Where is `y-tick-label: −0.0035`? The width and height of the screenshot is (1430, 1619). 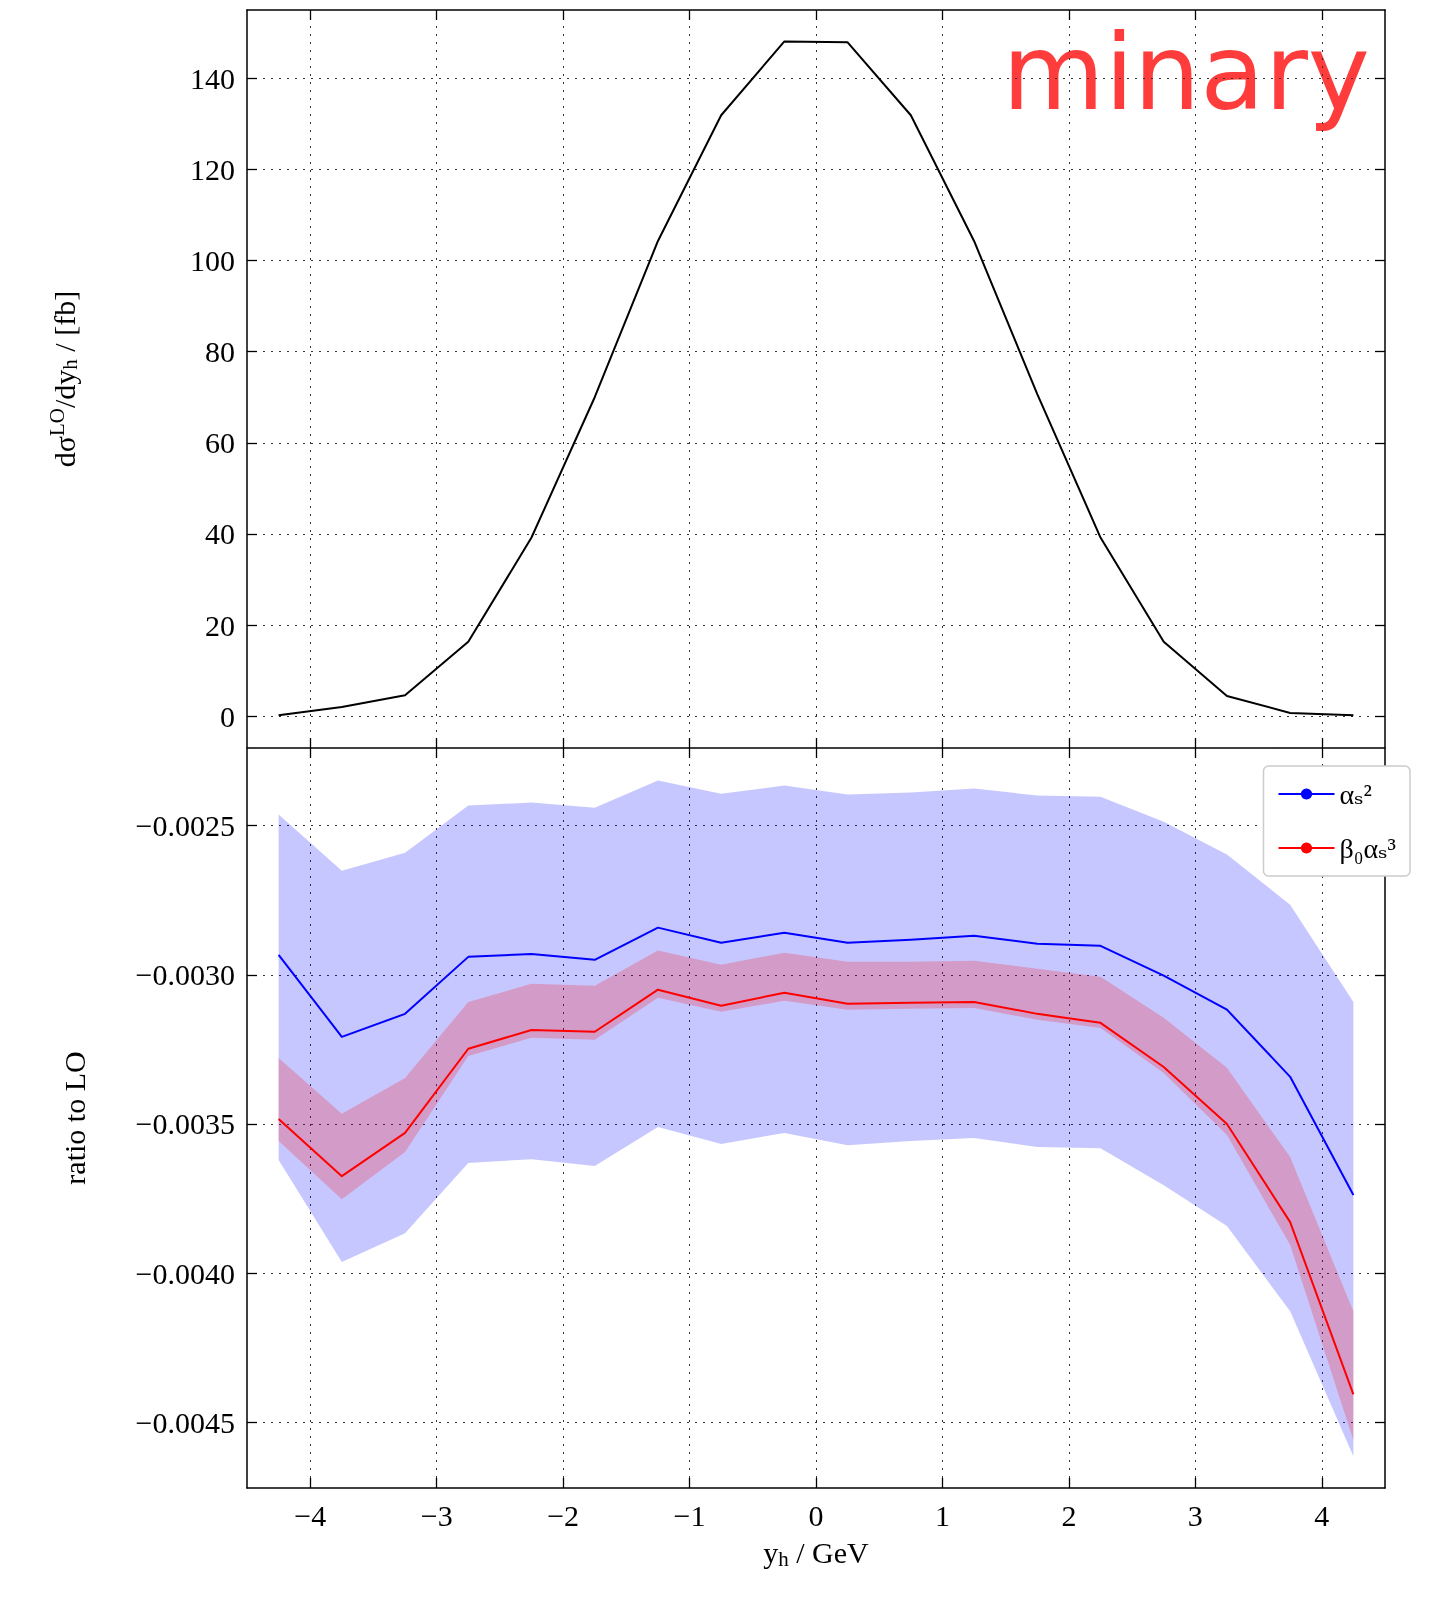
y-tick-label: −0.0035 is located at coordinates (185, 1124).